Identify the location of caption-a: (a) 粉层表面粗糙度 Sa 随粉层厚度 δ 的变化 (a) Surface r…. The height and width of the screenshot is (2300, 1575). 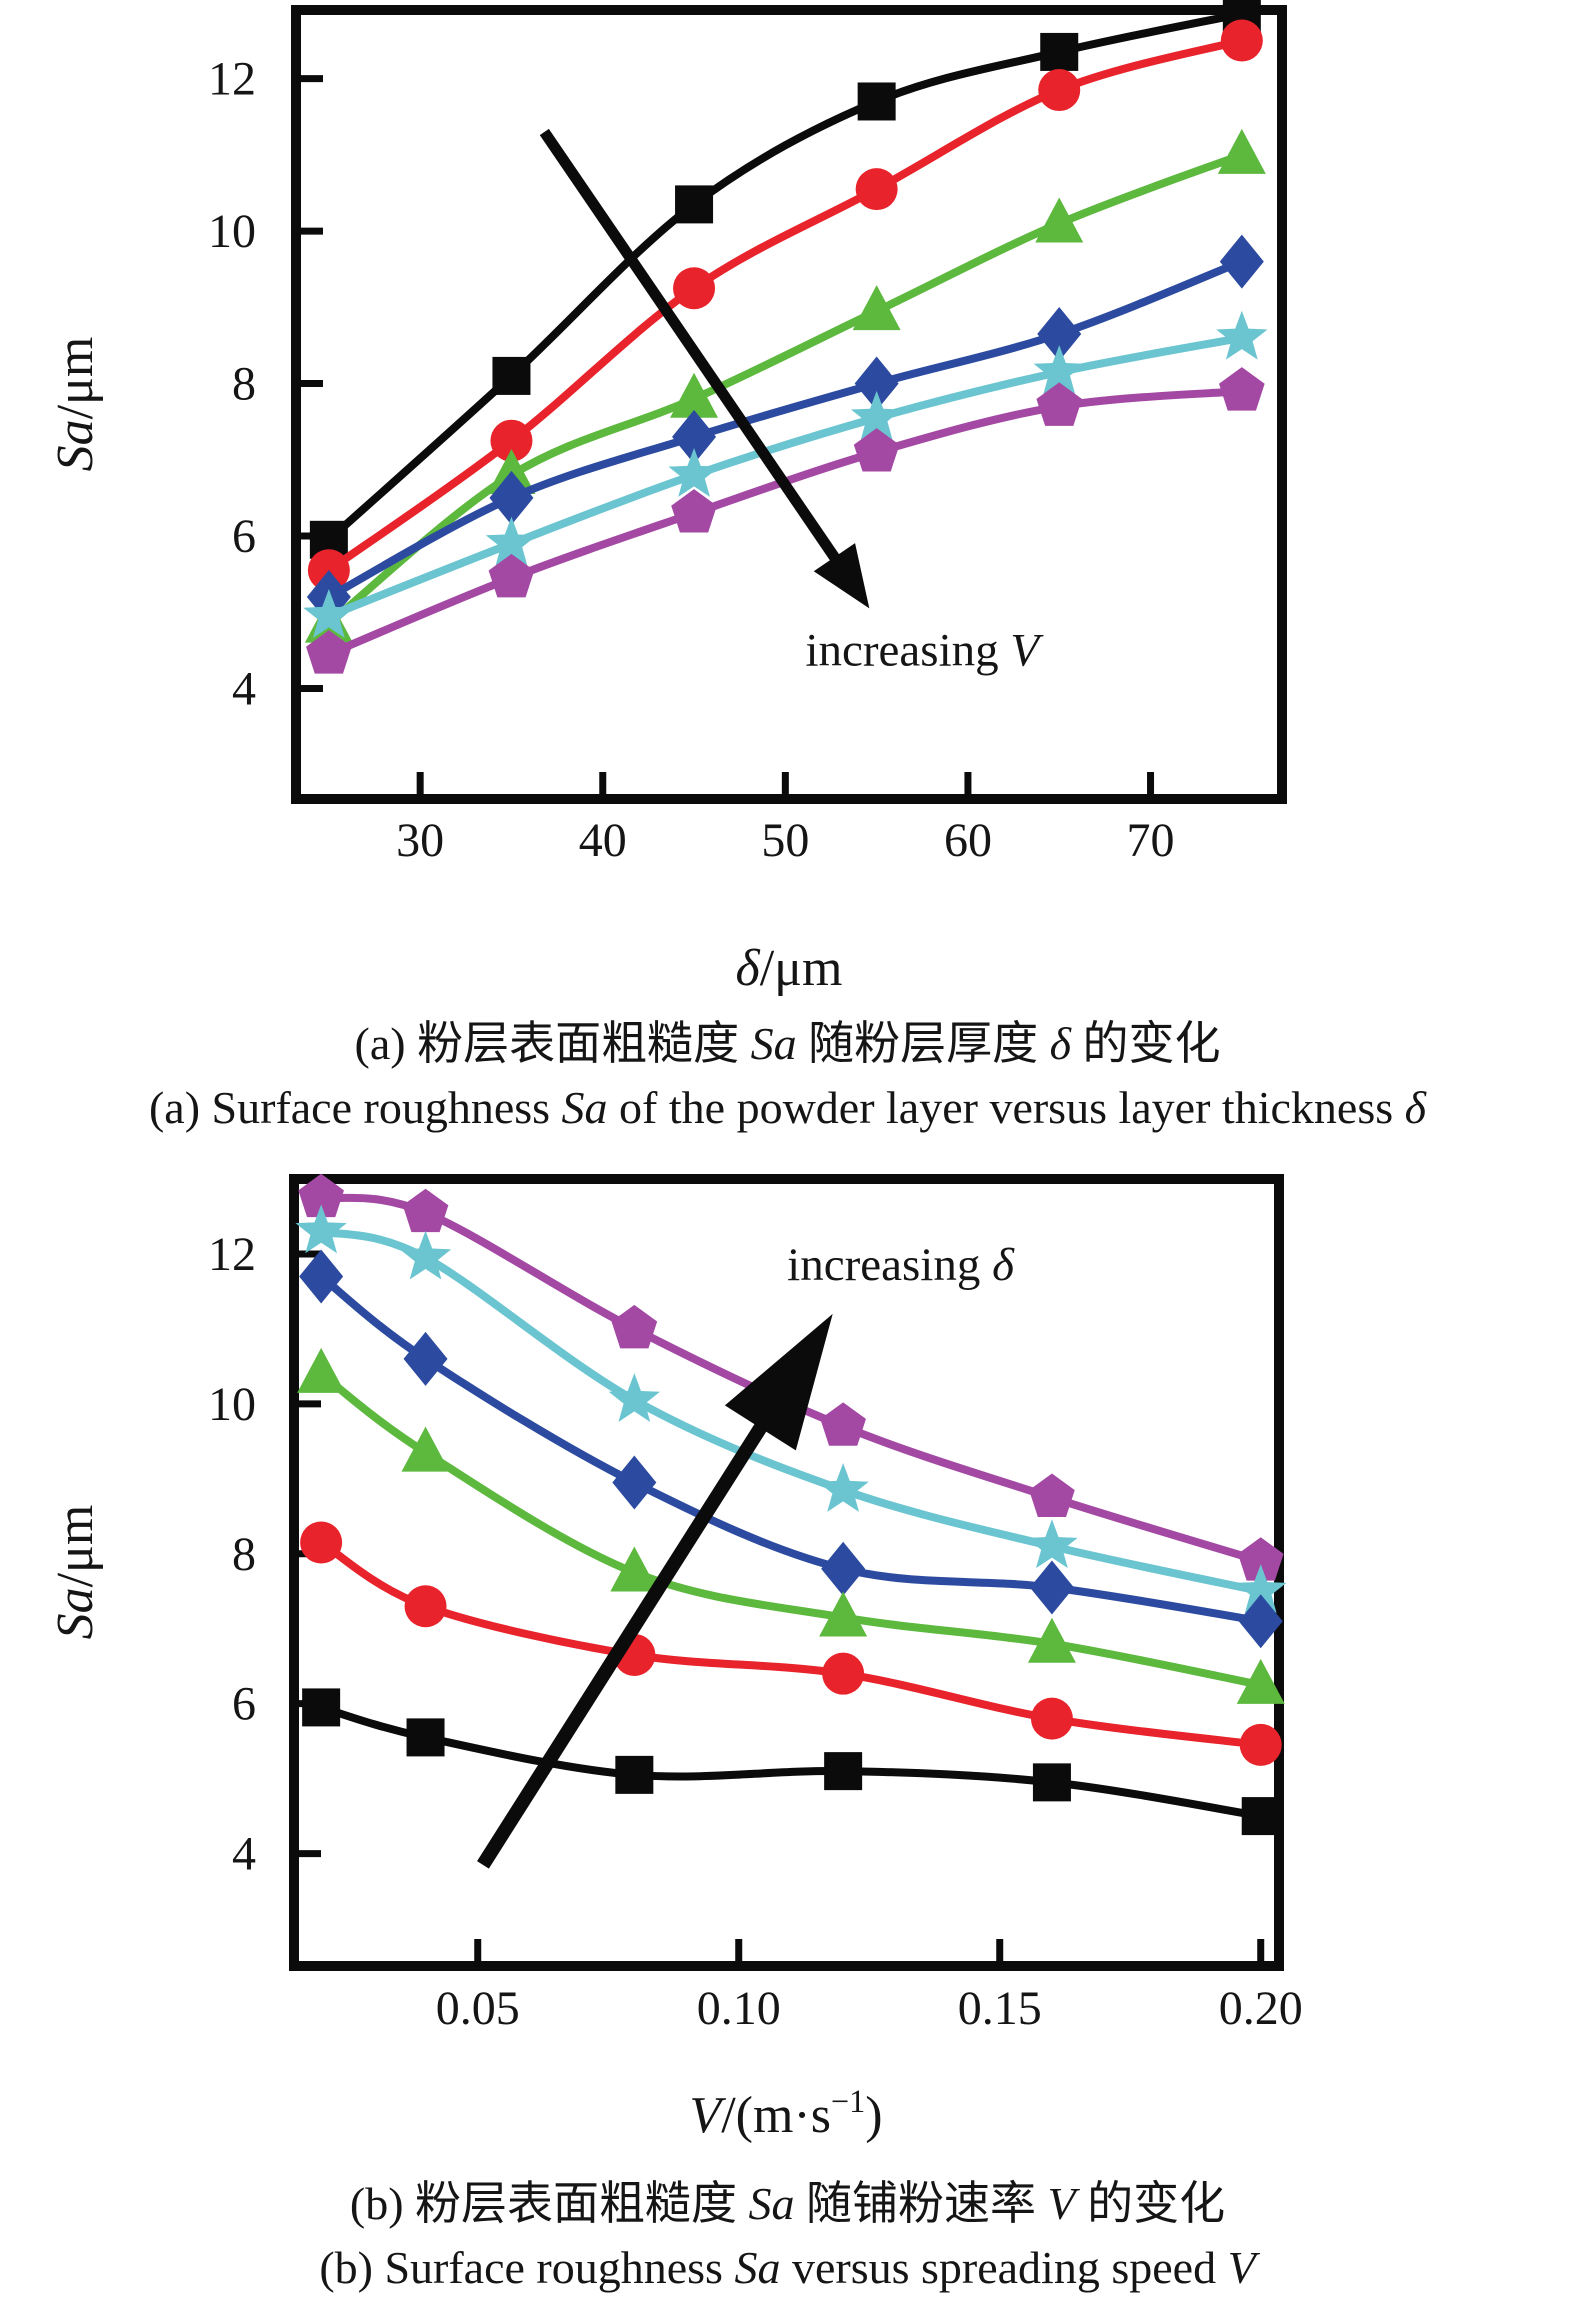
(787, 1080).